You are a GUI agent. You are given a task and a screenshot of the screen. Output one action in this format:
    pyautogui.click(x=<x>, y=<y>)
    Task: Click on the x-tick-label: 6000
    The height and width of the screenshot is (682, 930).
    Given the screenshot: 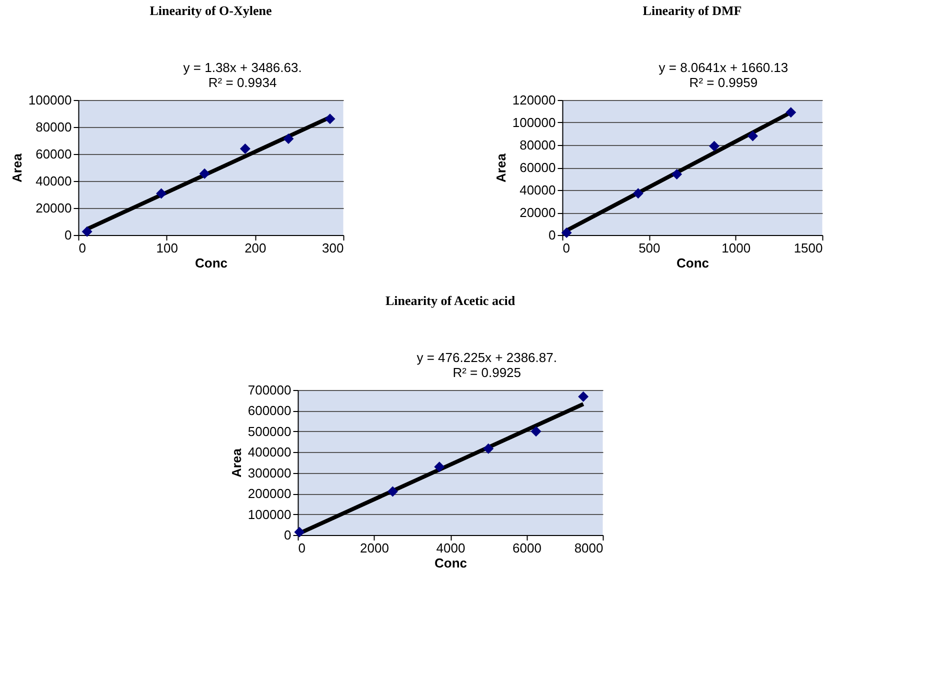 What is the action you would take?
    pyautogui.click(x=527, y=548)
    